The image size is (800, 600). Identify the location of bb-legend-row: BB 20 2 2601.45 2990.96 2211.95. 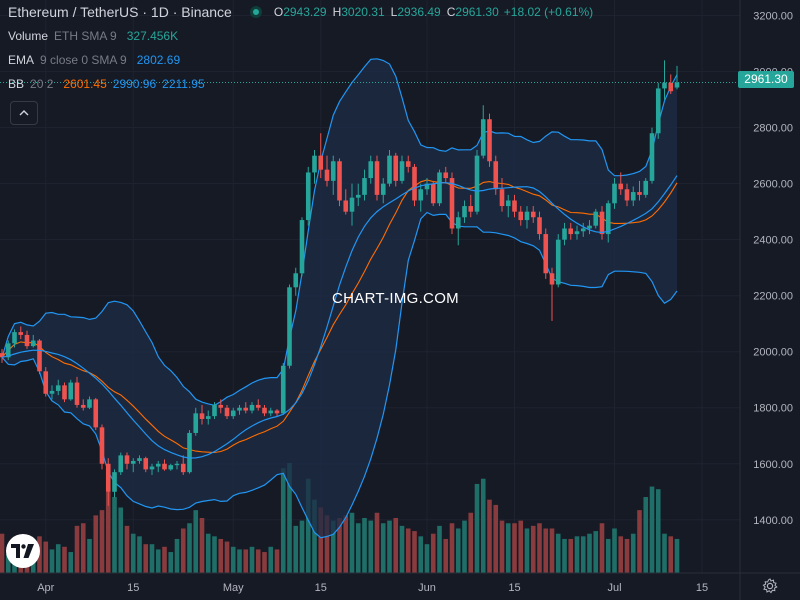
(300, 84).